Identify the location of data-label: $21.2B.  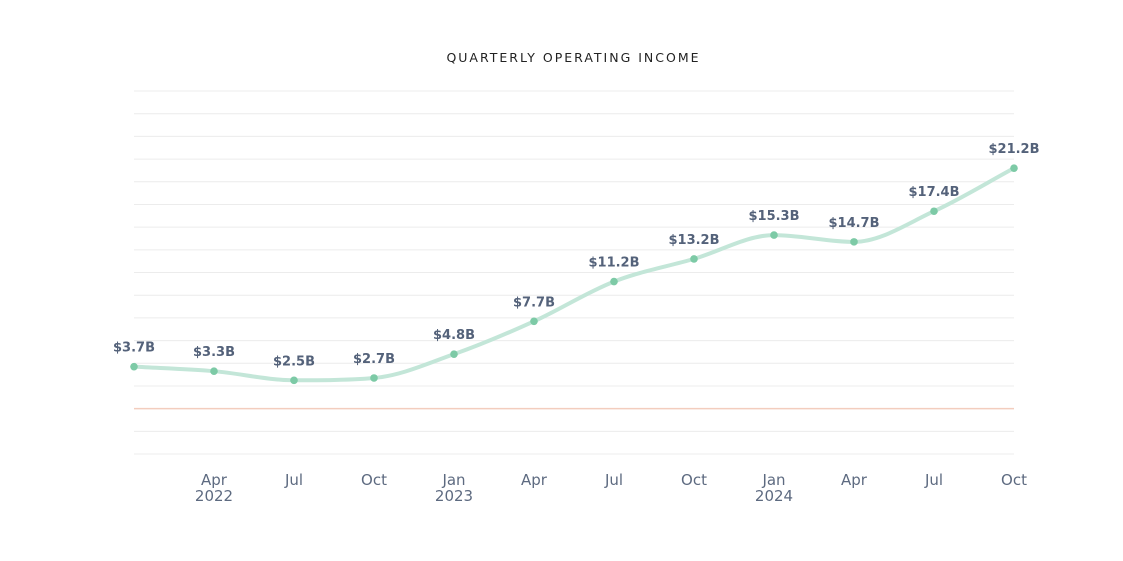
(1013, 149).